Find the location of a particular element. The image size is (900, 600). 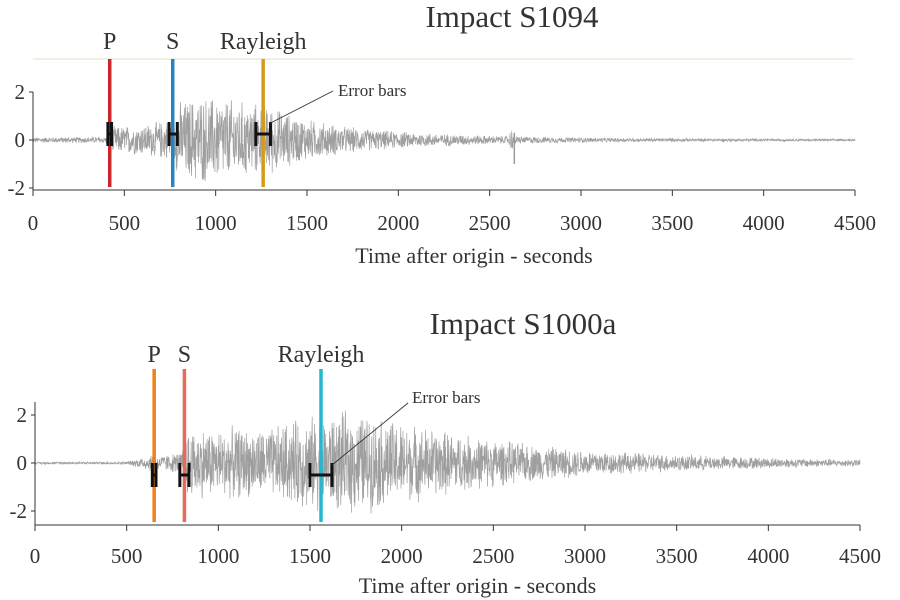

chart-title: Impact S1000a is located at coordinates (523, 323).